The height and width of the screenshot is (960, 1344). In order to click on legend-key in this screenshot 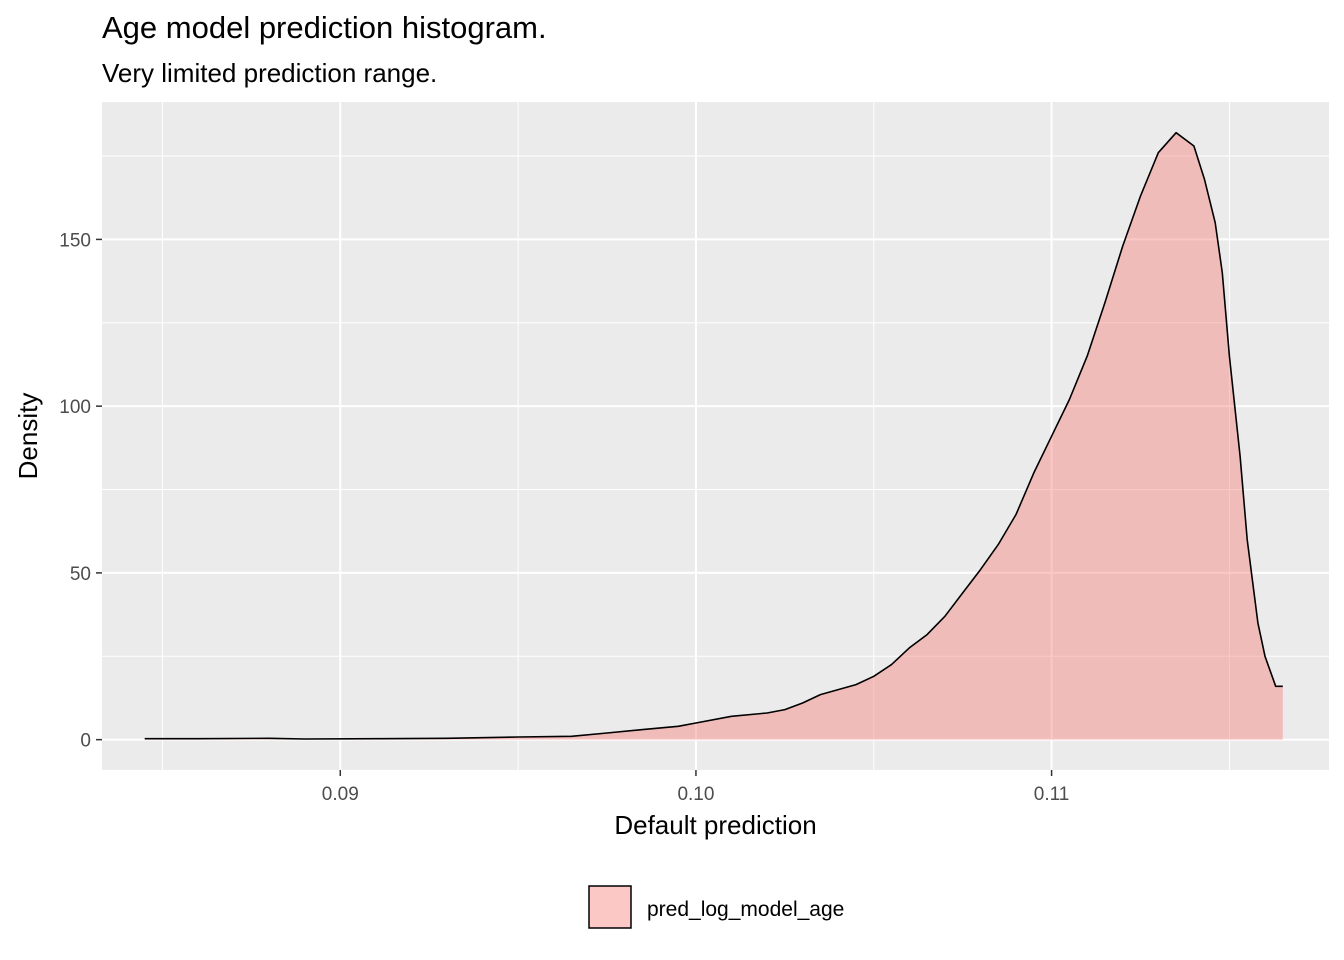, I will do `click(610, 907)`.